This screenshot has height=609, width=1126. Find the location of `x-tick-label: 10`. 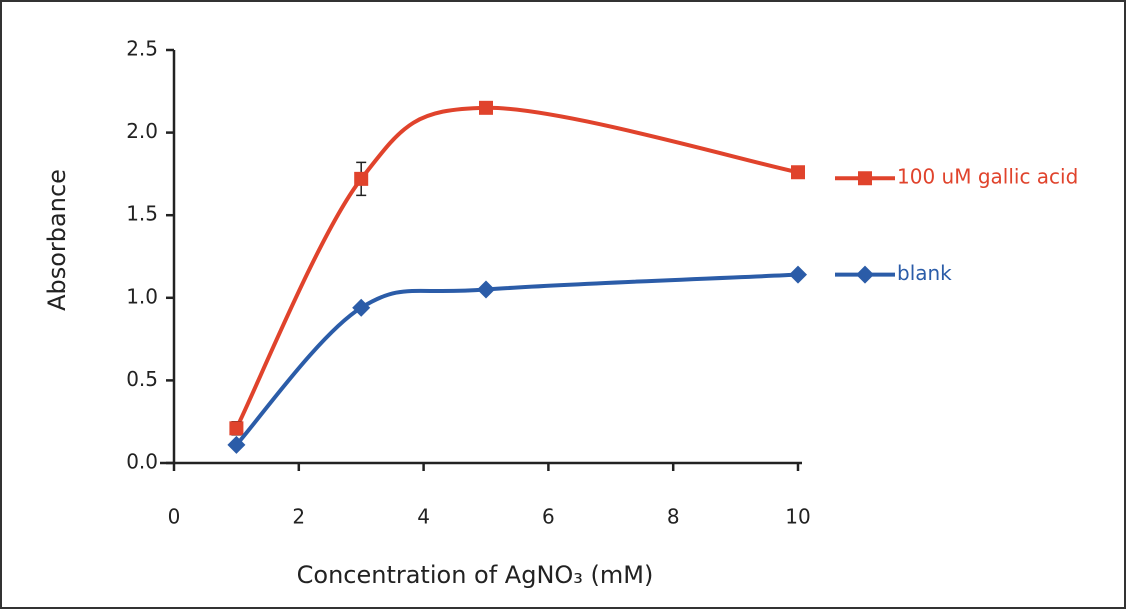

x-tick-label: 10 is located at coordinates (797, 517).